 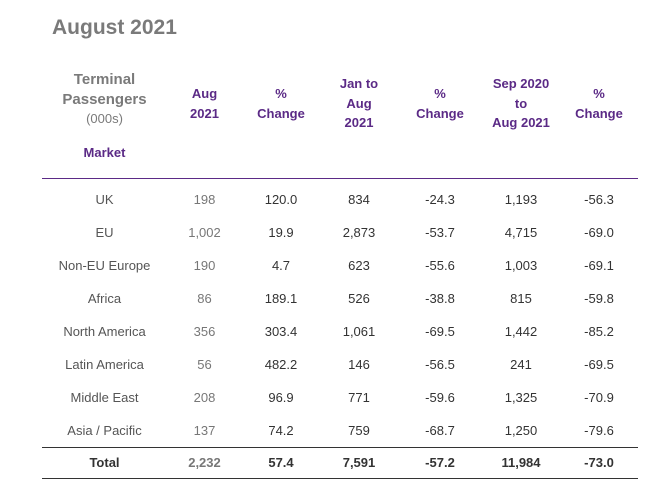 I want to click on table-cell: 19.9, so click(x=281, y=232).